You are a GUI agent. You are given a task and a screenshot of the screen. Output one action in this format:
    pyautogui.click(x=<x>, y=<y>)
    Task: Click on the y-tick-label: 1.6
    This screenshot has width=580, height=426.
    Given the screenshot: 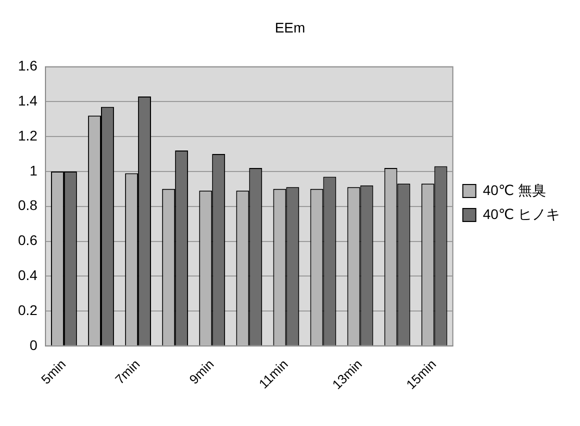 What is the action you would take?
    pyautogui.click(x=28, y=66)
    